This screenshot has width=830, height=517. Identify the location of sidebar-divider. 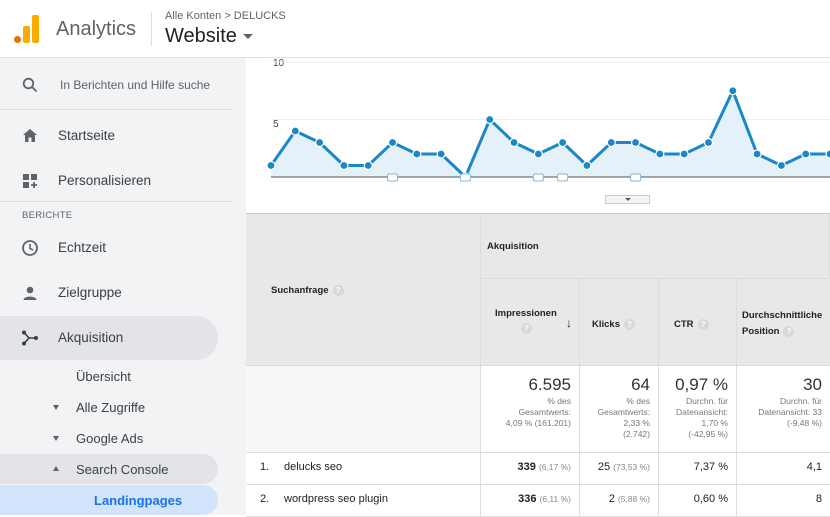
(116, 201).